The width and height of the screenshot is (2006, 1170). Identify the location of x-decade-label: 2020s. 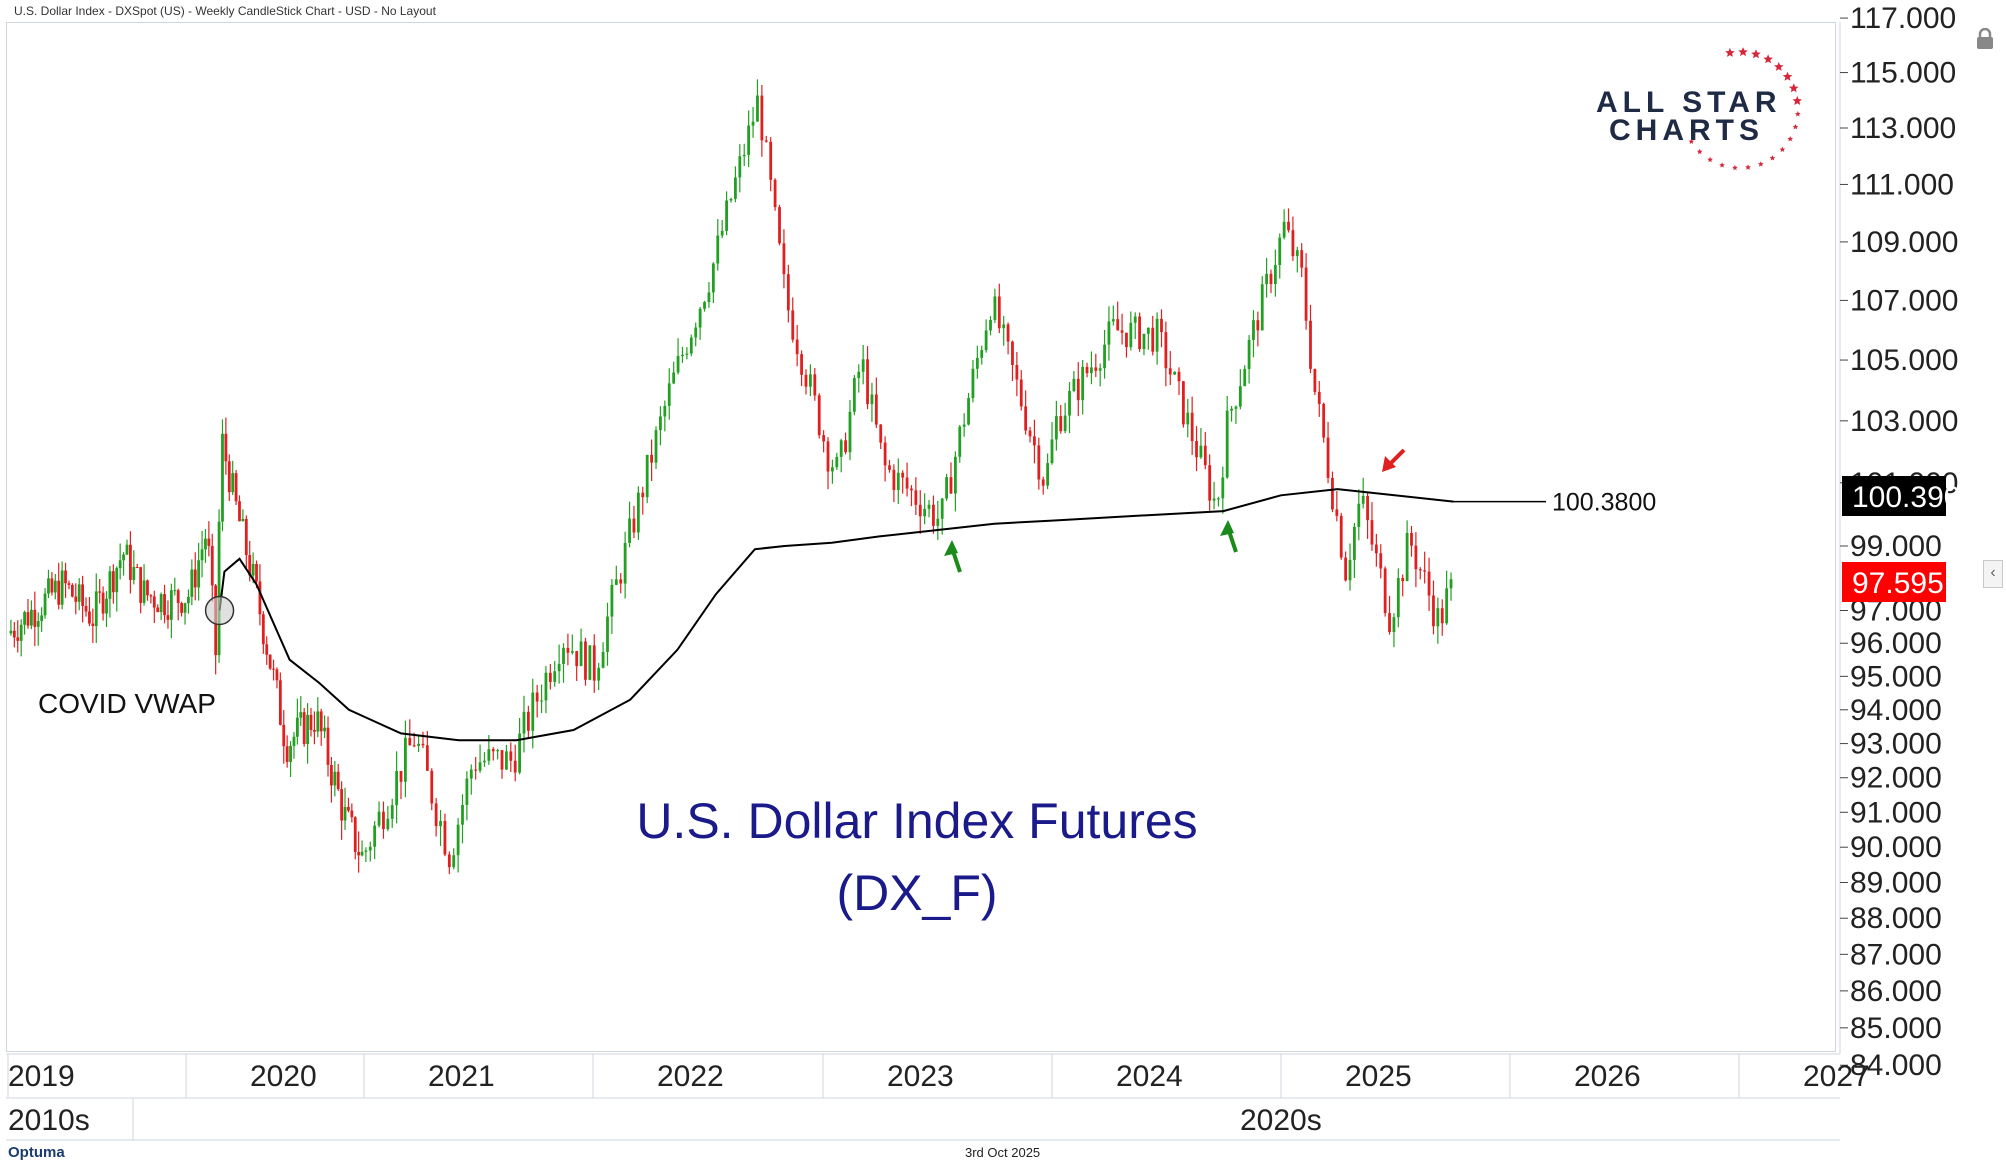
(1281, 1120).